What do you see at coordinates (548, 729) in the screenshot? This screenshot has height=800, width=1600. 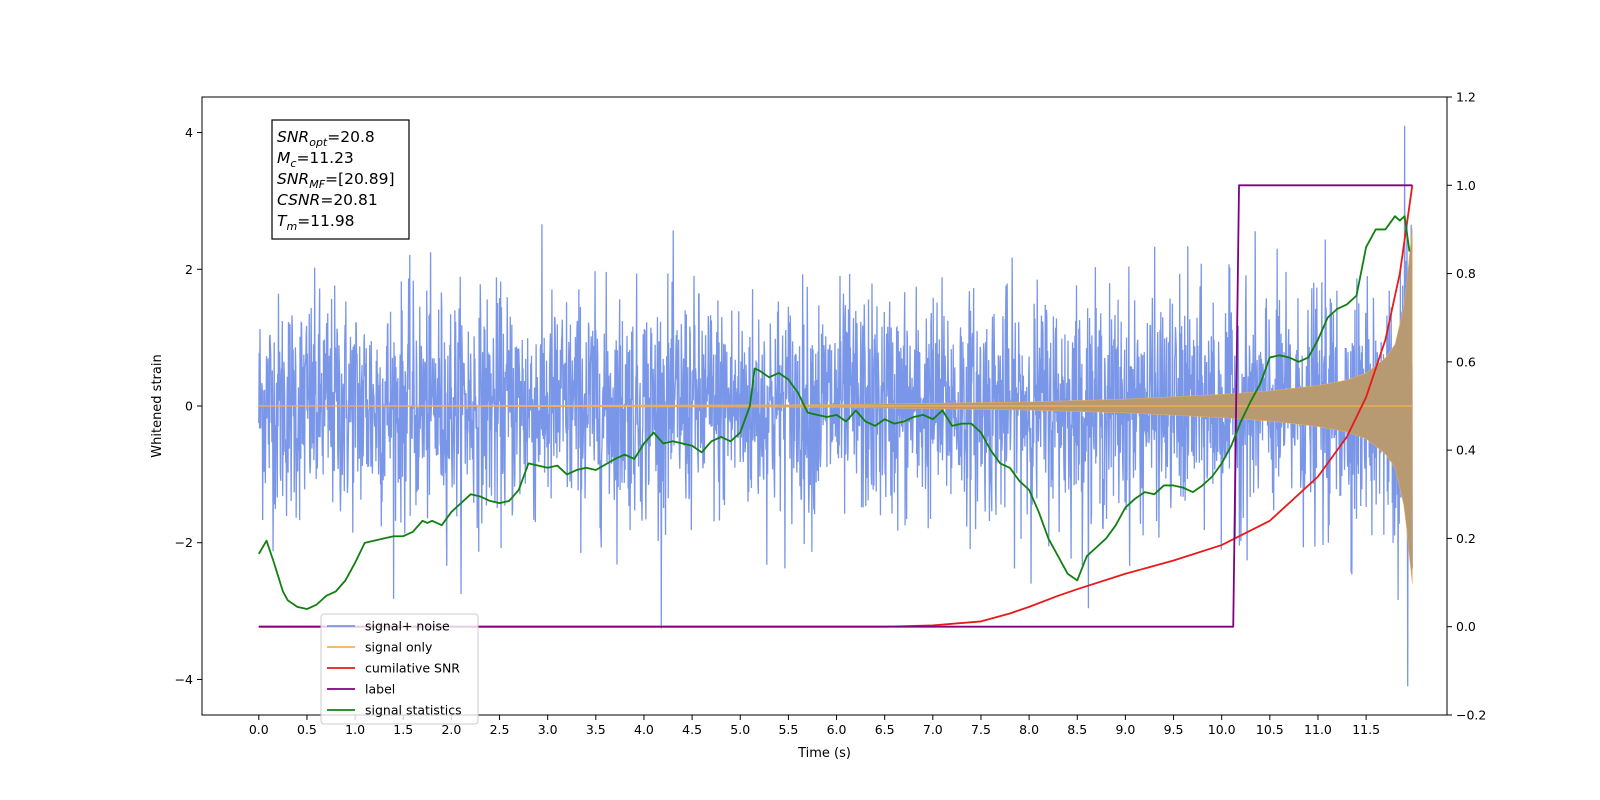 I see `x-tick-label: 3.0` at bounding box center [548, 729].